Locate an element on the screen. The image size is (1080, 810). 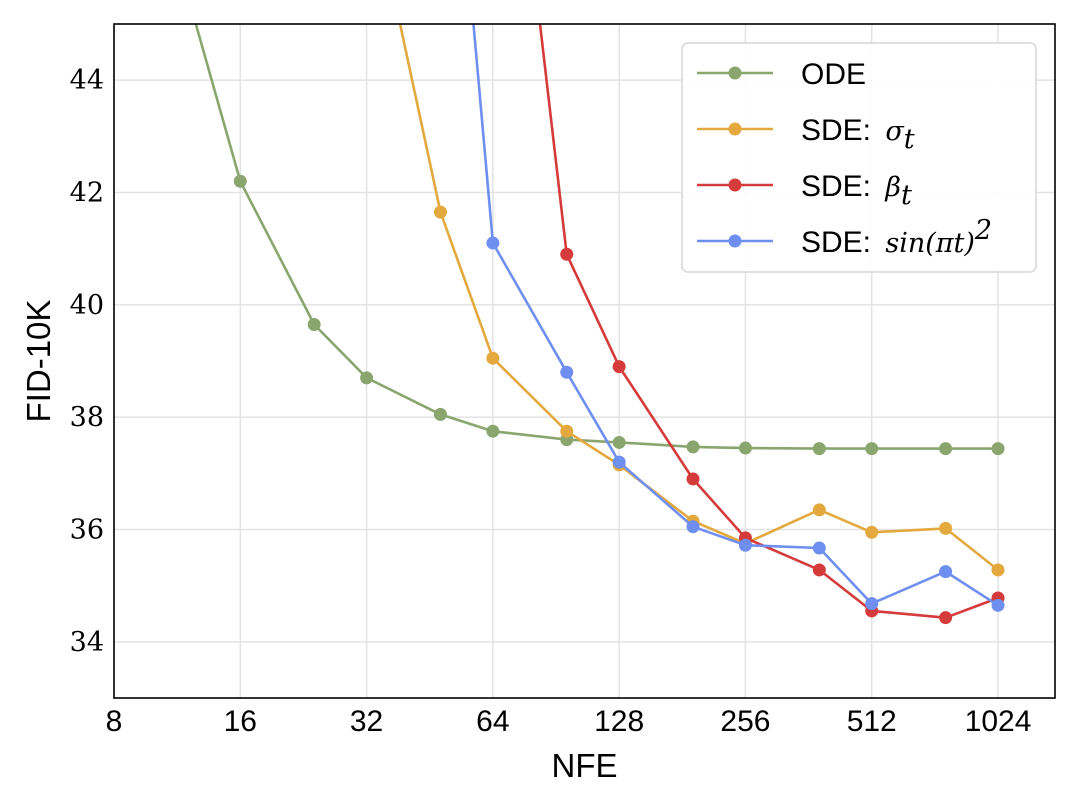
x-tick-label-16: 16 is located at coordinates (240, 721).